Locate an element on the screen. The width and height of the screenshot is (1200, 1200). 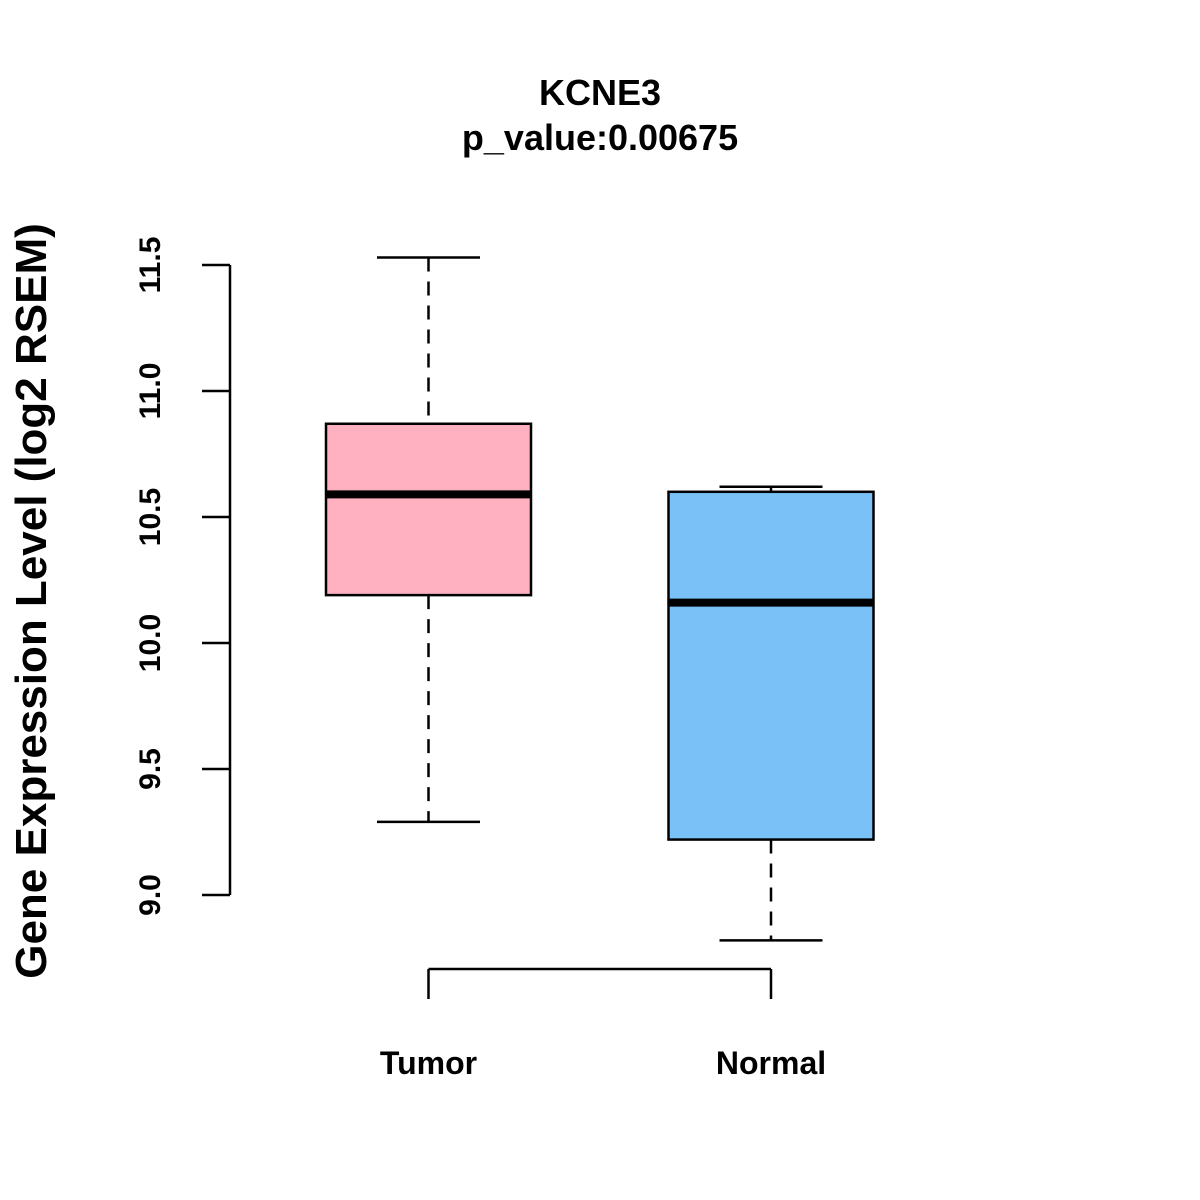
box-group-tumor is located at coordinates (428, 540).